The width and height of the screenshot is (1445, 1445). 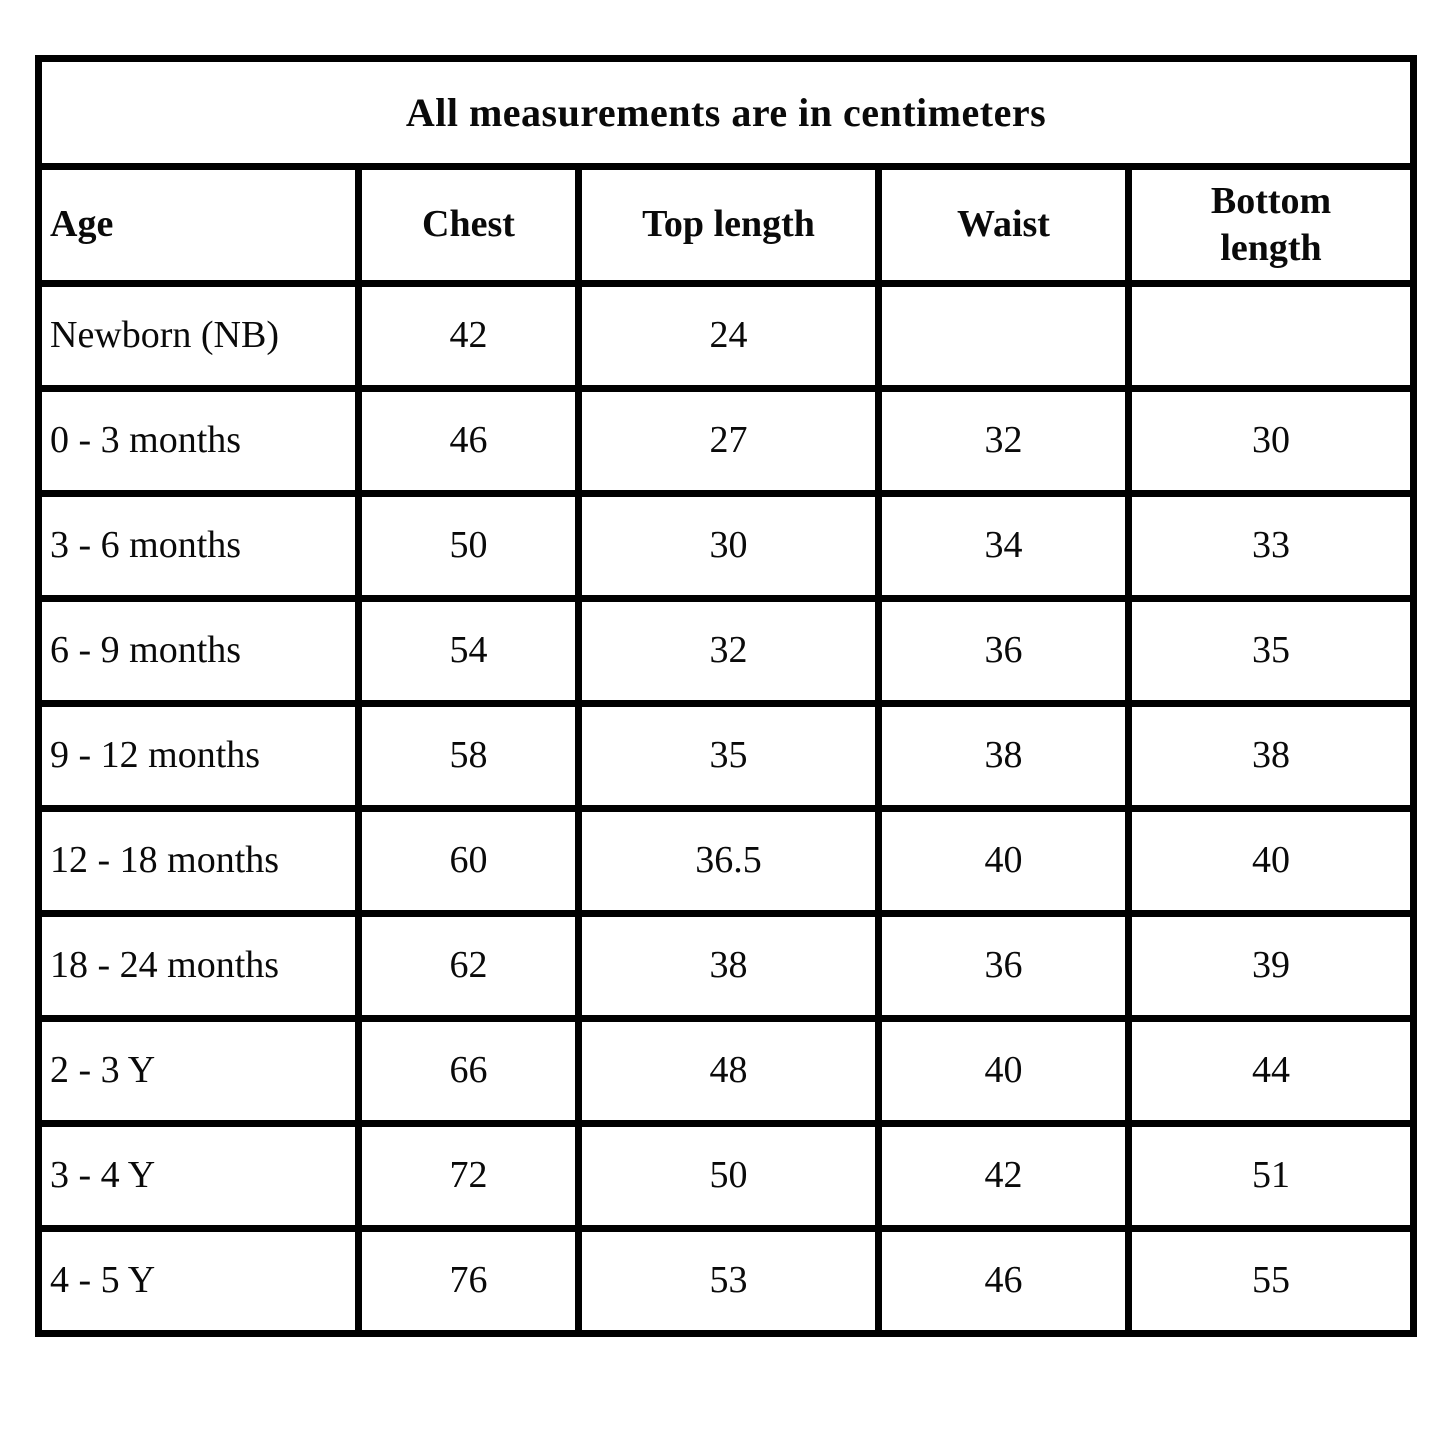 What do you see at coordinates (1271, 546) in the screenshot?
I see `table-cell: 33` at bounding box center [1271, 546].